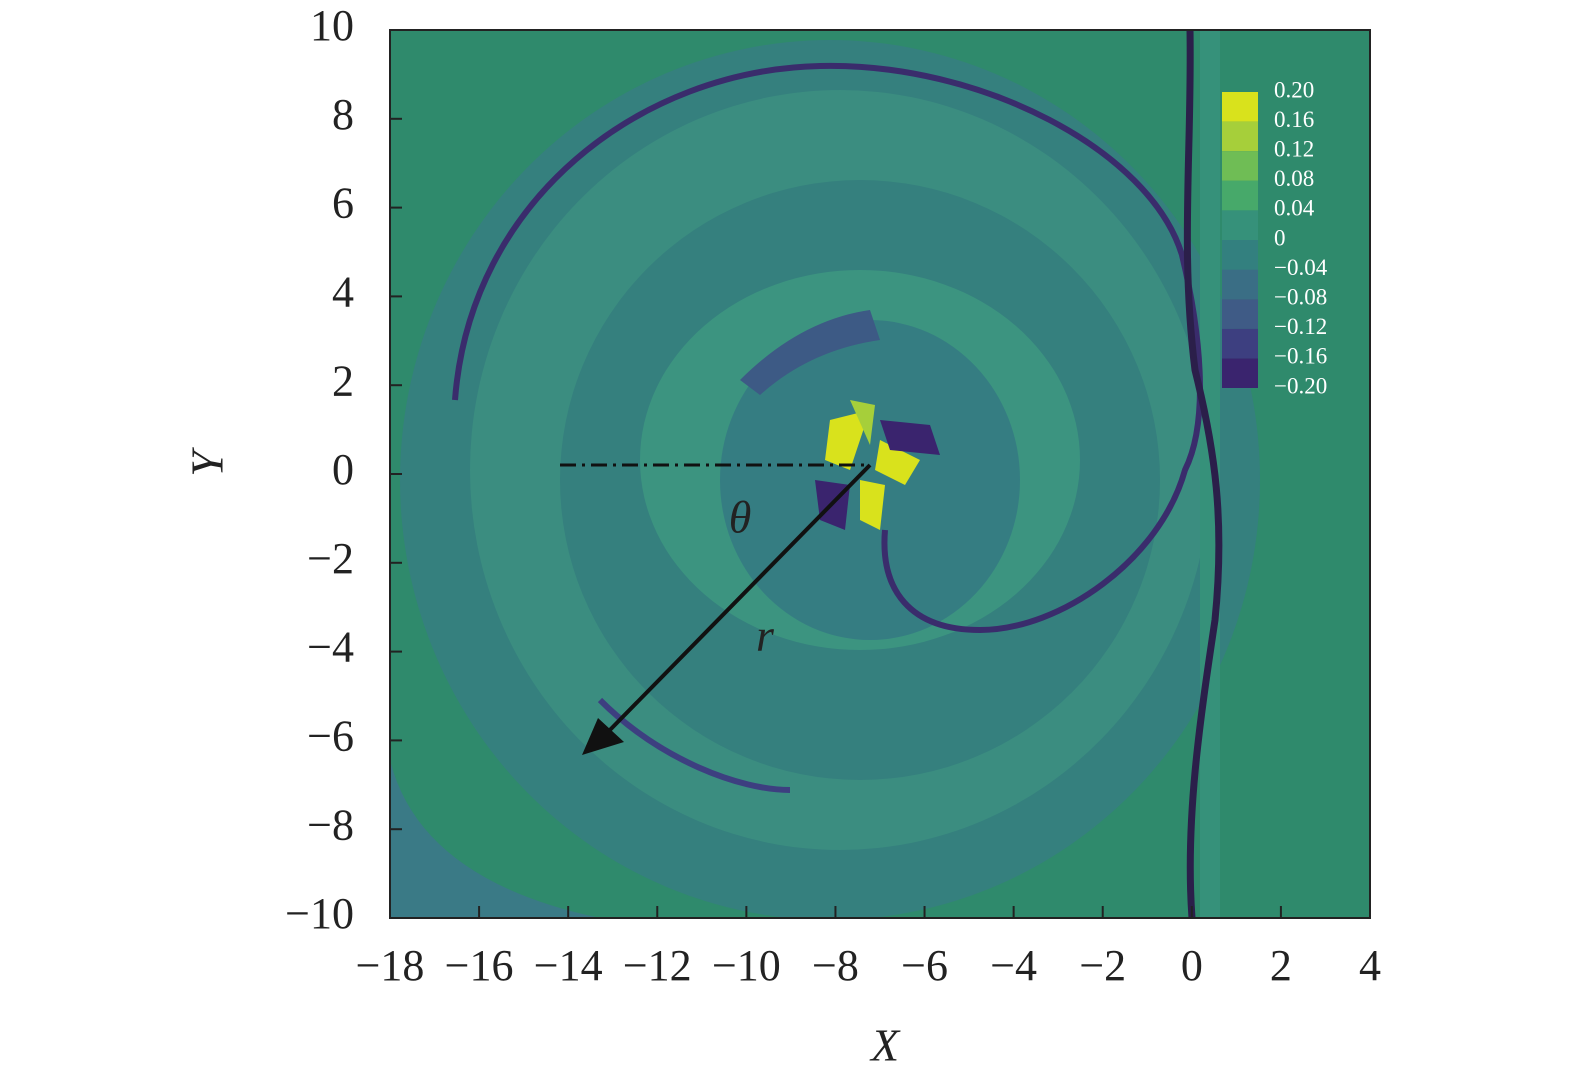 The height and width of the screenshot is (1092, 1575). What do you see at coordinates (390, 965) in the screenshot?
I see `x-tick-label: −18` at bounding box center [390, 965].